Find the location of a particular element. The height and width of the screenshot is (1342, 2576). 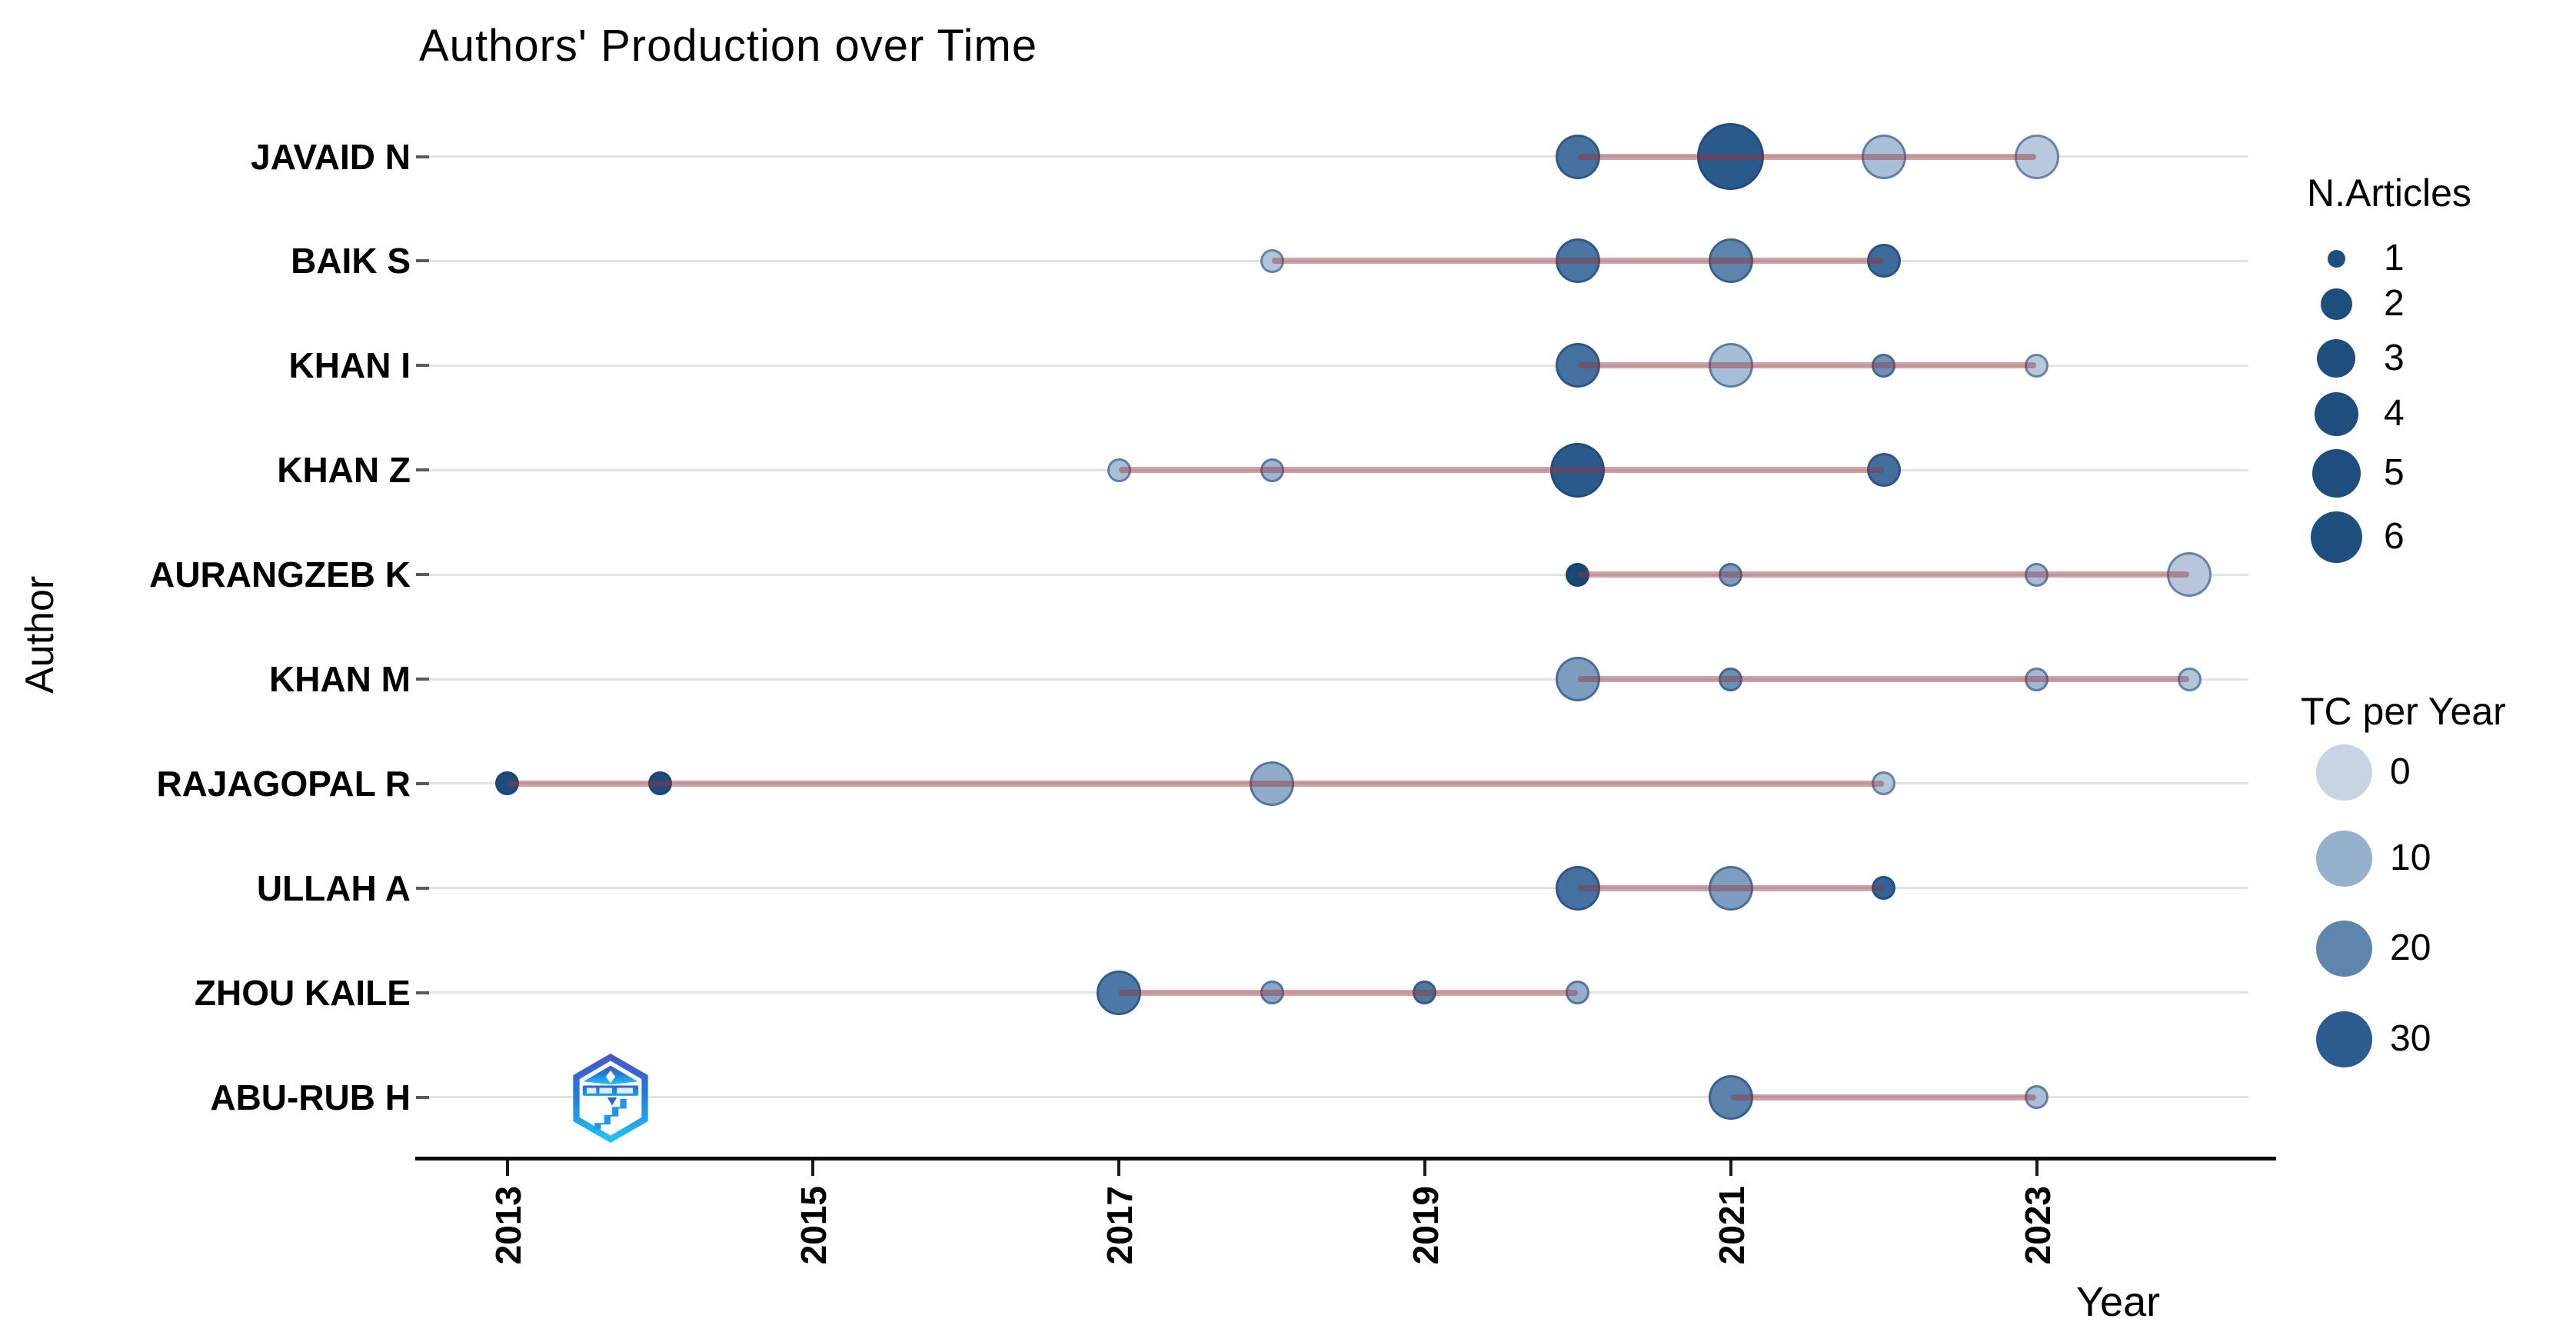

chart-title: Authors' Production over Time is located at coordinates (728, 46).